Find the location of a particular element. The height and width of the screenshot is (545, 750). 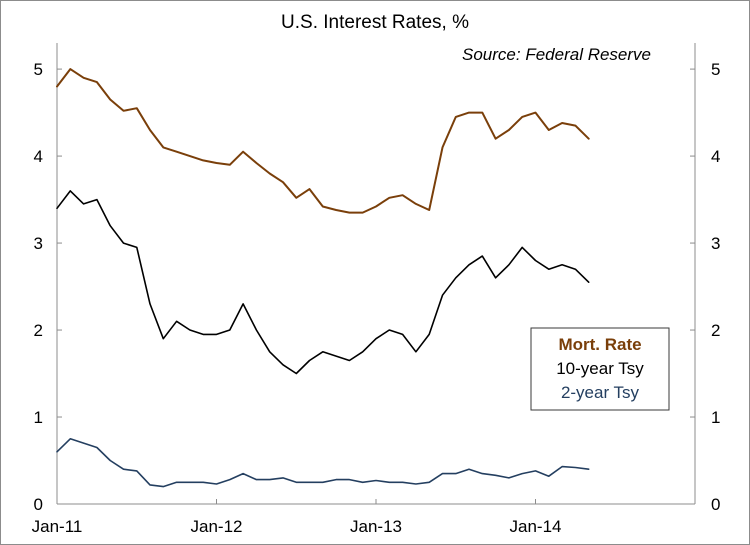

x-tick-label: Jan-12 is located at coordinates (217, 526).